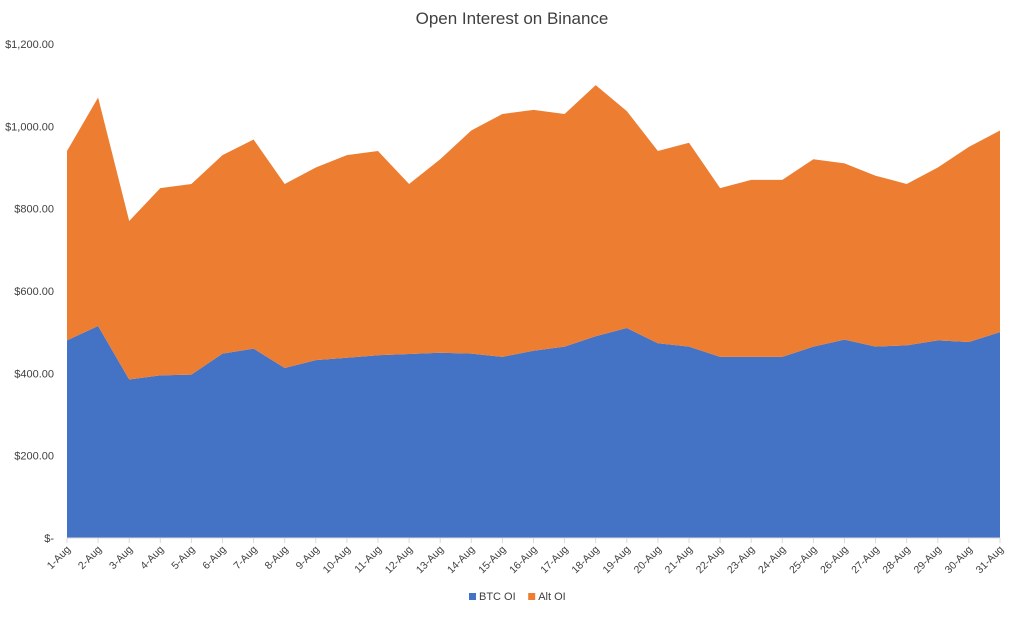  Describe the element at coordinates (29, 45) in the screenshot. I see `y-tick-label: $1,200.00` at that location.